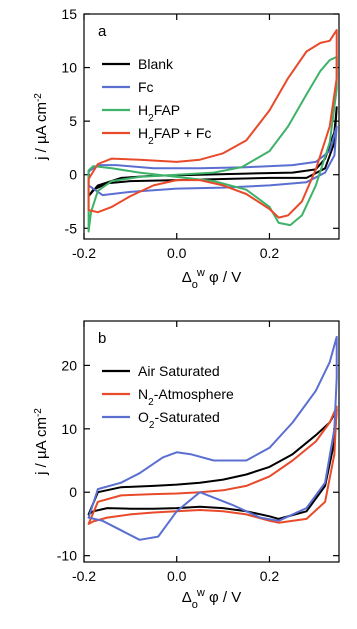 The height and width of the screenshot is (629, 357). Describe the element at coordinates (146, 87) in the screenshot. I see `legend-label: Fc` at that location.